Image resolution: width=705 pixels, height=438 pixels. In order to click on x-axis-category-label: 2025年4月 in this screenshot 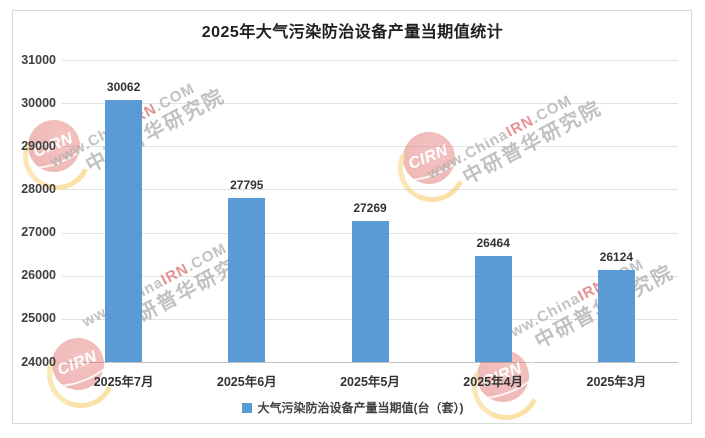, I will do `click(493, 382)`.